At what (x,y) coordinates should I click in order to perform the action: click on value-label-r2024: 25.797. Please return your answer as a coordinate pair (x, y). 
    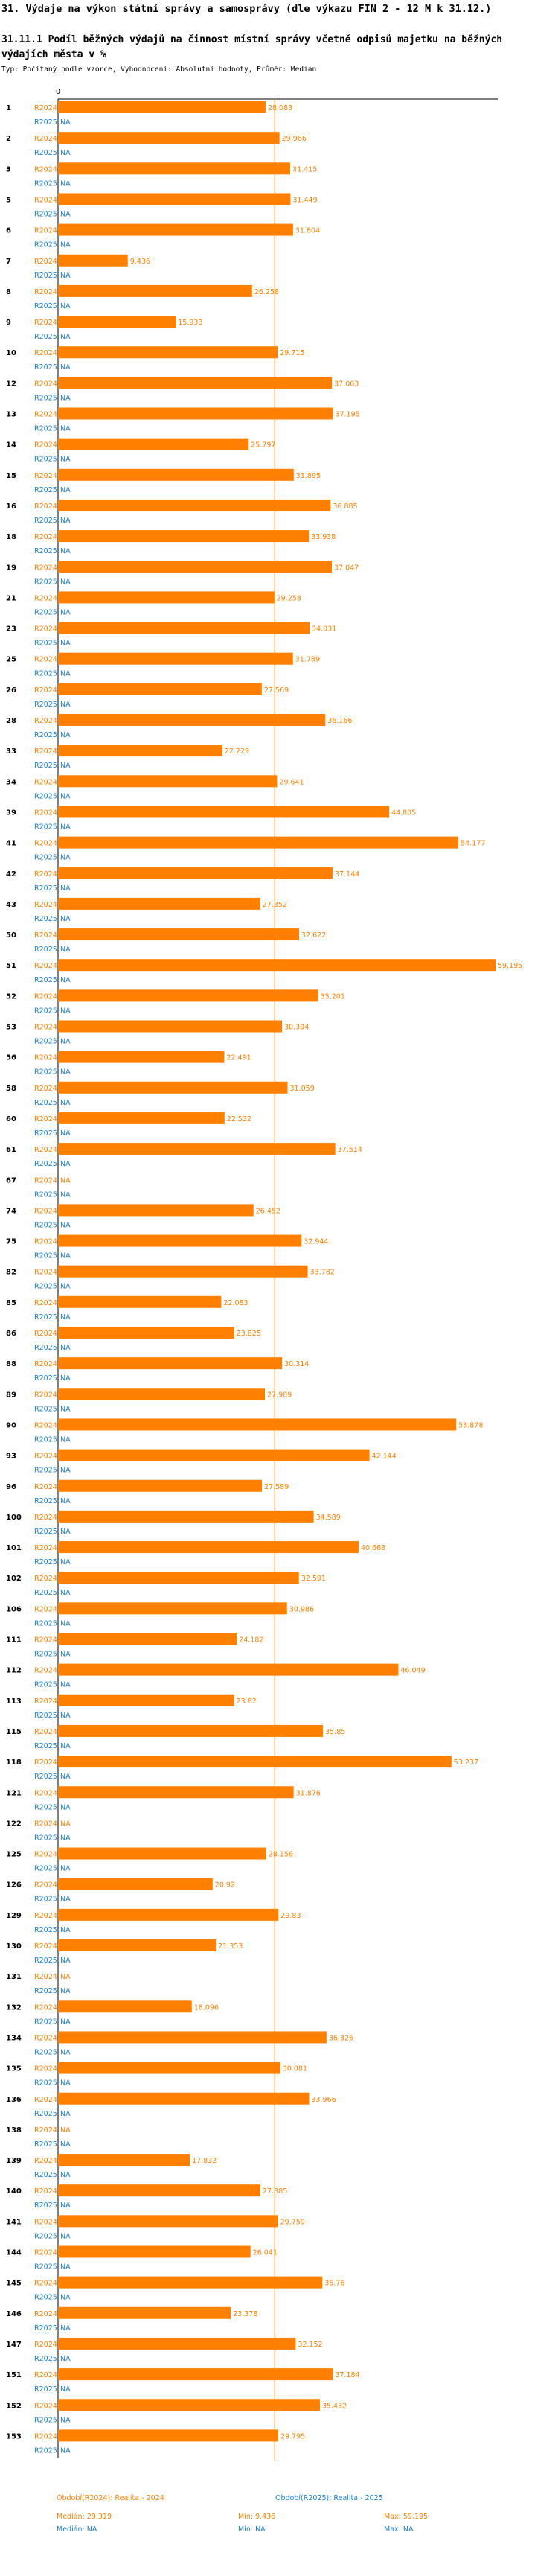
    Looking at the image, I should click on (263, 446).